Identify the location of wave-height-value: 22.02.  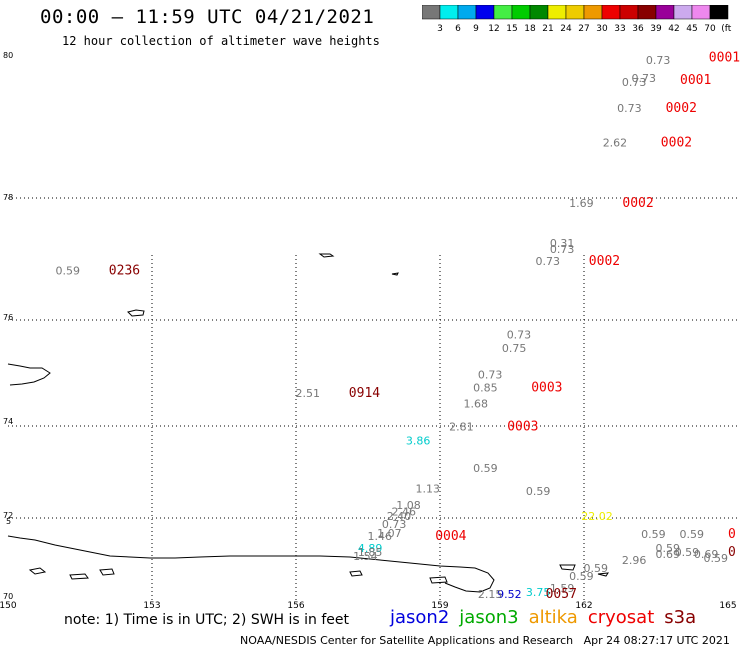
(597, 516).